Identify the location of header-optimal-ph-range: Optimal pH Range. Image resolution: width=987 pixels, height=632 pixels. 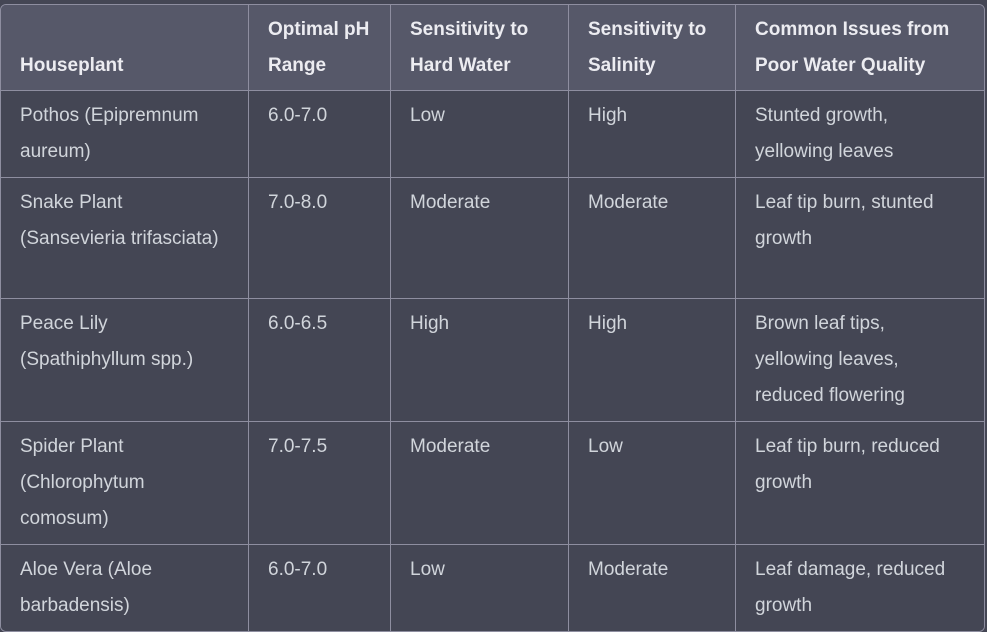
(320, 48).